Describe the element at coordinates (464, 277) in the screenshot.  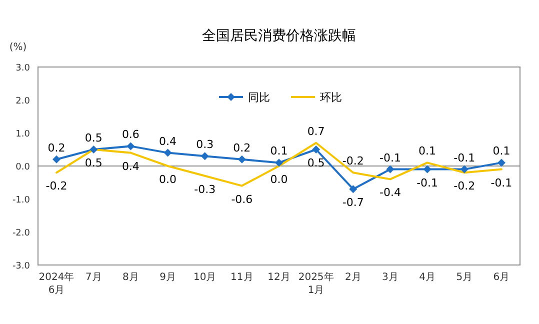
I see `x-tick-label: 5月` at that location.